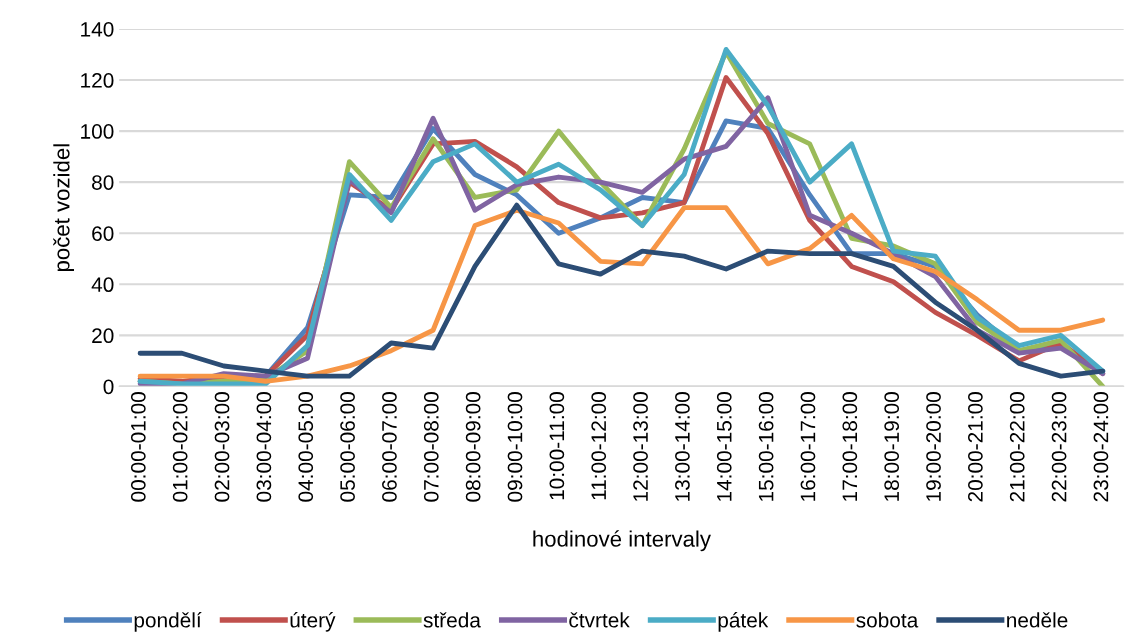 The height and width of the screenshot is (644, 1135). Describe the element at coordinates (850, 446) in the screenshot. I see `x-tick-label: 17:00-18:00` at that location.